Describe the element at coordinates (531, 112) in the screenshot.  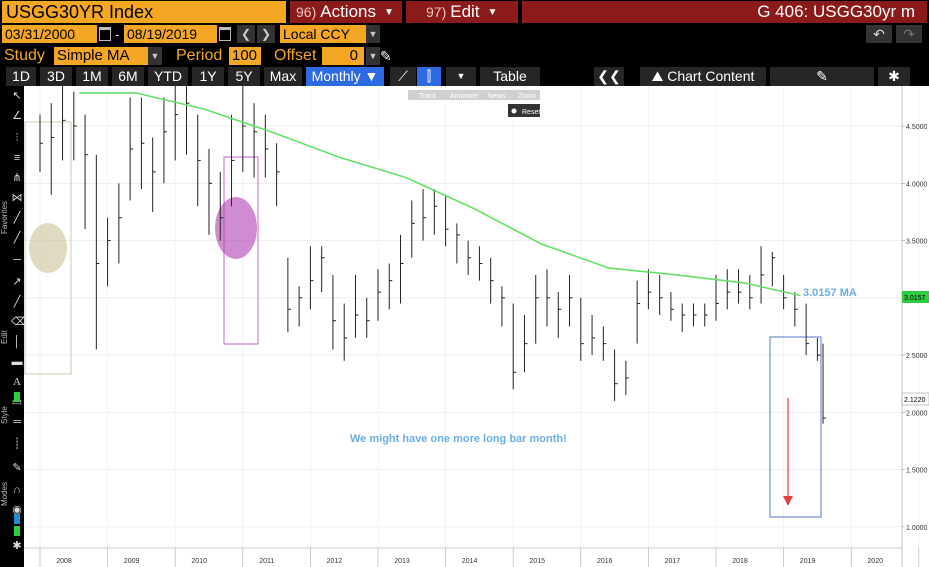
I see `reset-button: Reset` at that location.